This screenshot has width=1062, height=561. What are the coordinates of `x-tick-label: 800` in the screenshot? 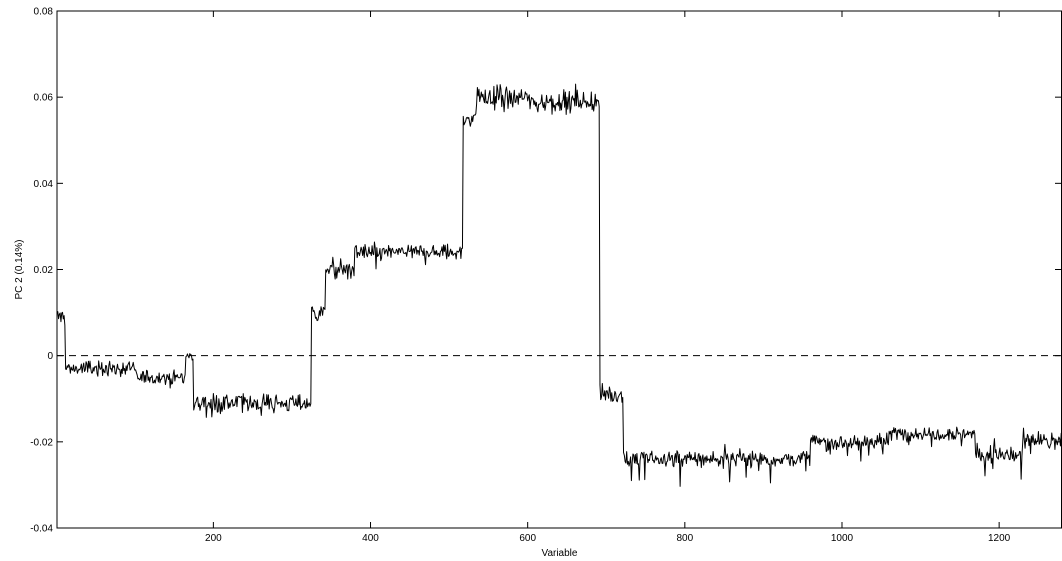 It's located at (684, 538).